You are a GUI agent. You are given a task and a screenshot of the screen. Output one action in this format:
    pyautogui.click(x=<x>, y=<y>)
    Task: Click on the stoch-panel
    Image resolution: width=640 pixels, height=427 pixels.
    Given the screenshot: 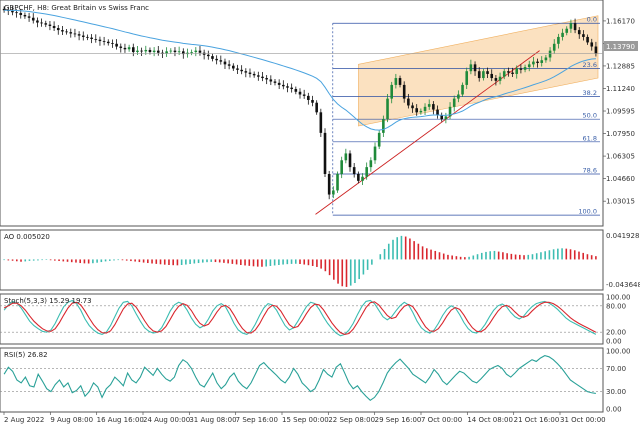 What is the action you would take?
    pyautogui.click(x=302, y=319)
    